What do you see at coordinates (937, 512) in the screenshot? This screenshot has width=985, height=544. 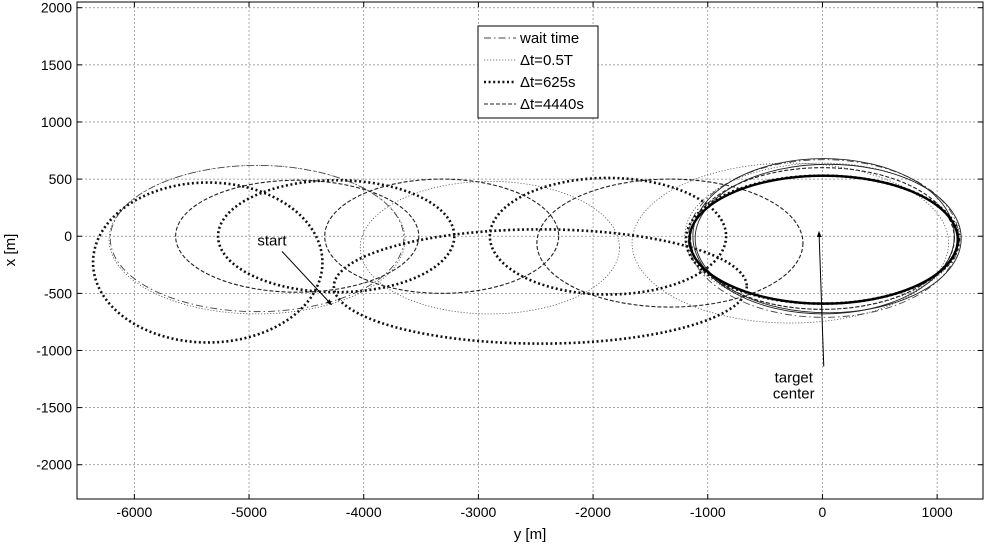 I see `x-tick-label: 1000` at bounding box center [937, 512].